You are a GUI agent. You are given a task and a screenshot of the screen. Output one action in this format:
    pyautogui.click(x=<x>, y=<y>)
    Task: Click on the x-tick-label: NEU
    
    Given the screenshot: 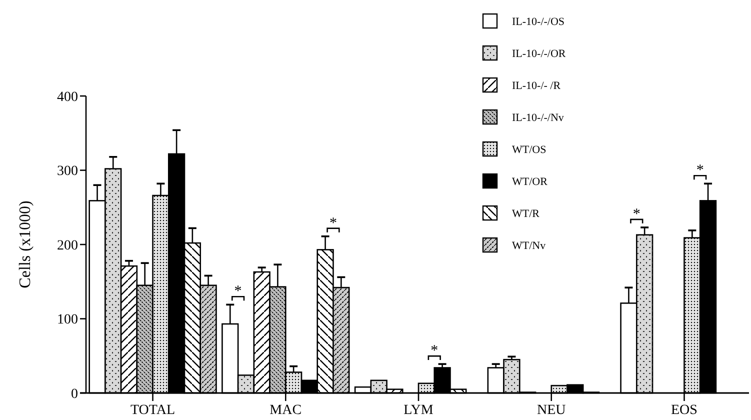 What is the action you would take?
    pyautogui.click(x=551, y=410)
    